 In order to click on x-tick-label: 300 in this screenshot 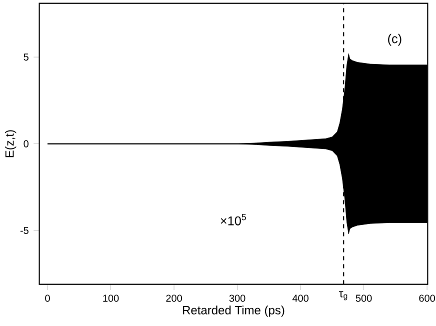, I will do `click(237, 298)`.